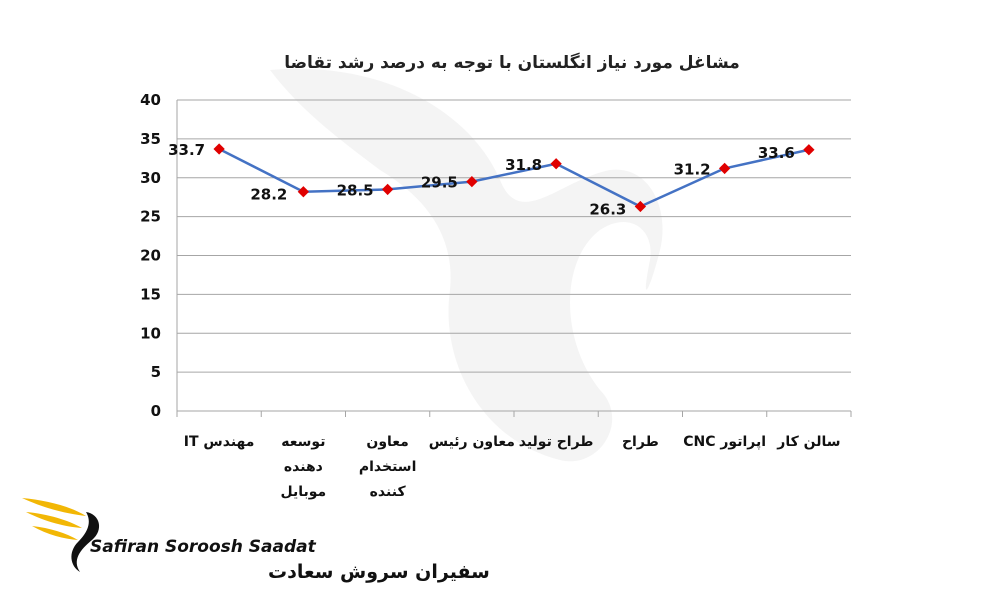  What do you see at coordinates (692, 169) in the screenshot?
I see `data-label: 31.2` at bounding box center [692, 169].